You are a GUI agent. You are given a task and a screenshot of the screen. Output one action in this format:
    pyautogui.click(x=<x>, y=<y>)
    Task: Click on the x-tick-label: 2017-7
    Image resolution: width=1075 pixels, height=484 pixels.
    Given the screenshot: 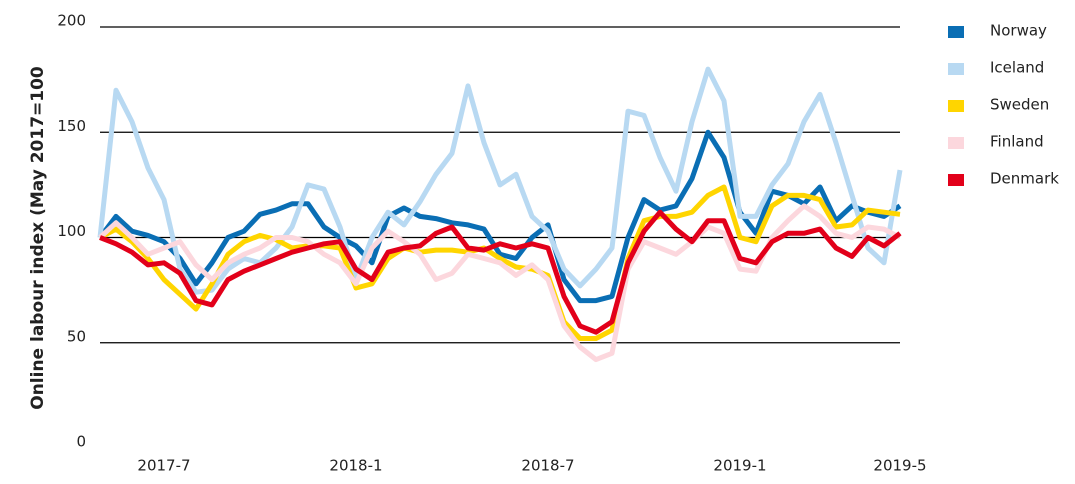 What is the action you would take?
    pyautogui.click(x=163, y=466)
    